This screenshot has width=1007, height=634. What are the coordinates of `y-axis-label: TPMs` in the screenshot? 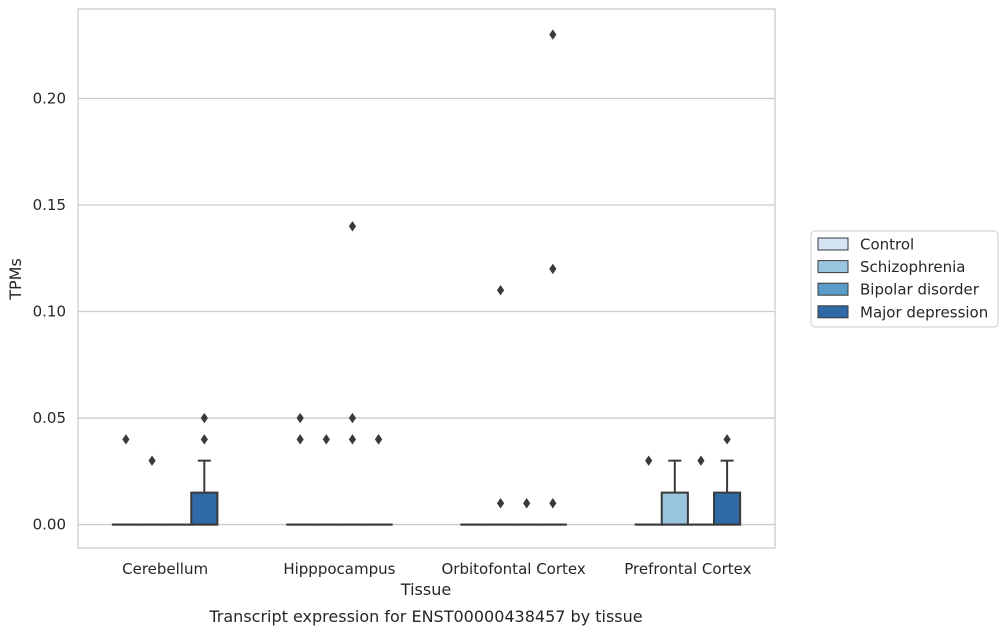 It's located at (15, 279).